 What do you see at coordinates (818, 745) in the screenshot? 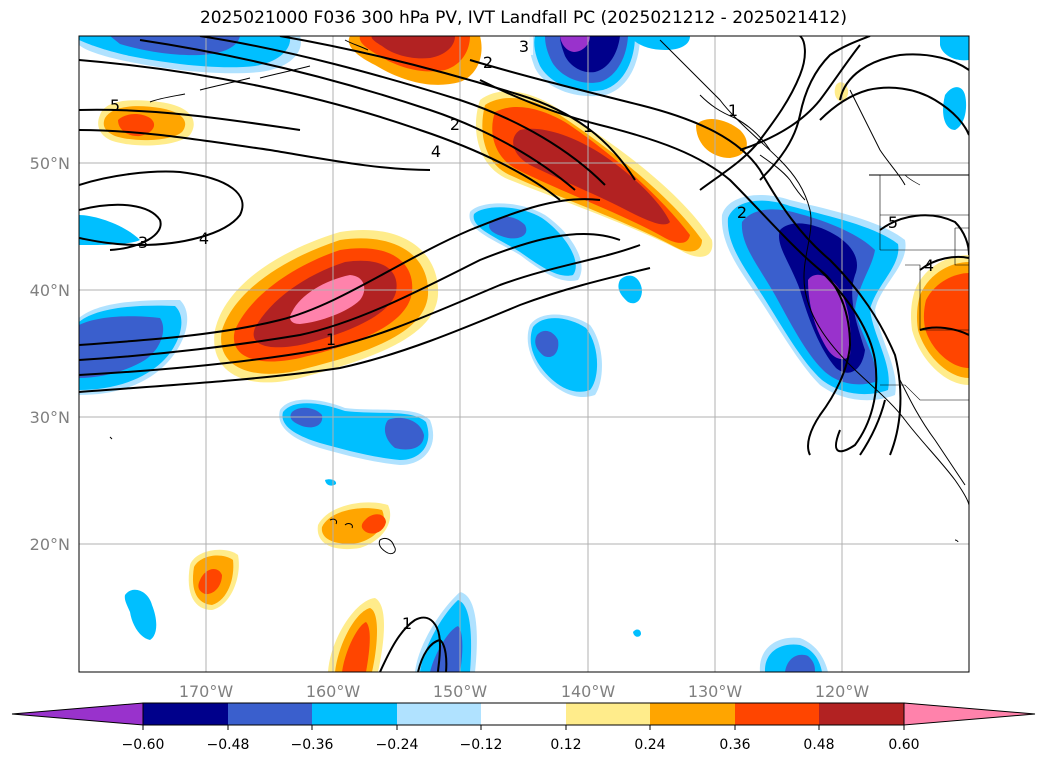
I see `colorbar-tick-label: 0.48` at bounding box center [818, 745].